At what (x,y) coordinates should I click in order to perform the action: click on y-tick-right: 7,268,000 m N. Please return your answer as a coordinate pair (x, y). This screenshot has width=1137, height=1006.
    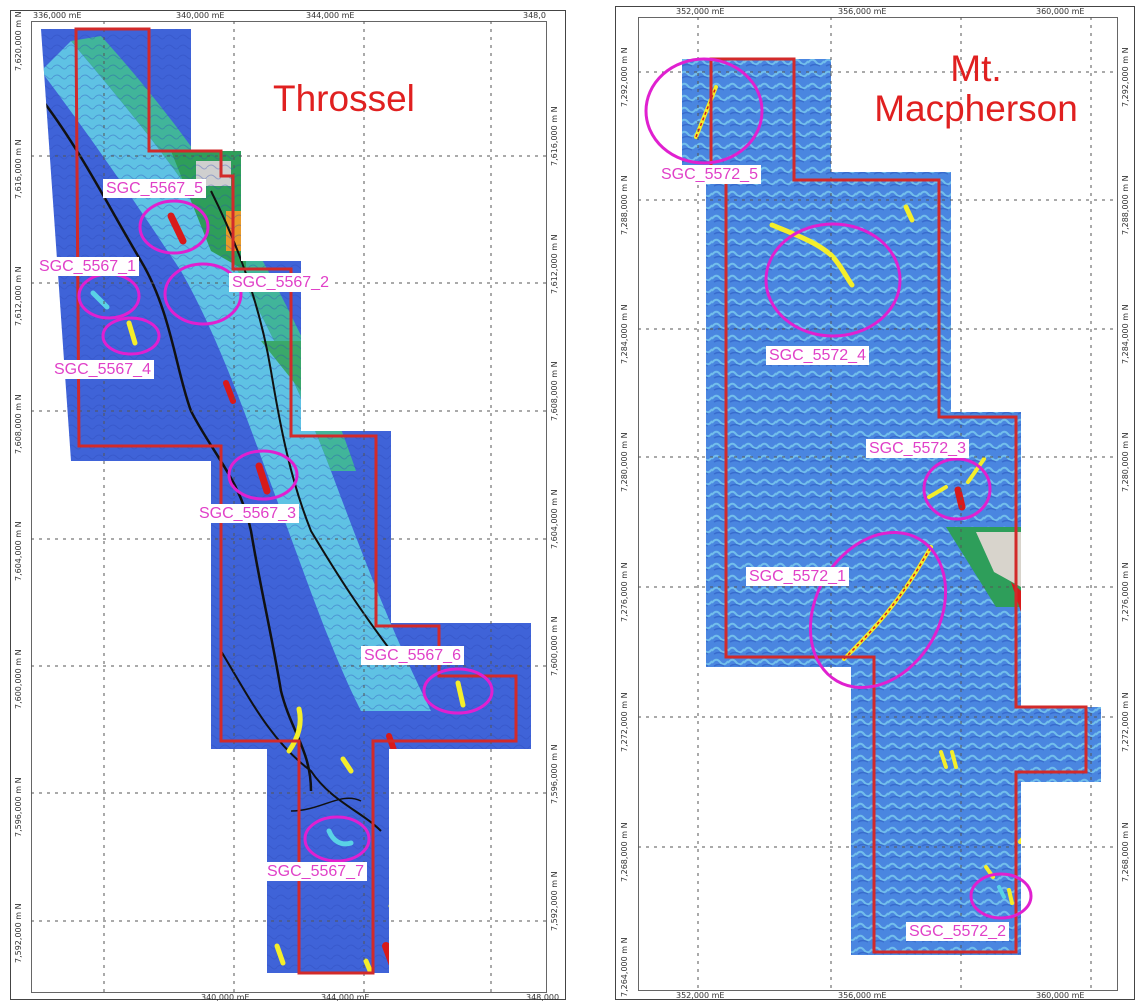
    Looking at the image, I should click on (1125, 852).